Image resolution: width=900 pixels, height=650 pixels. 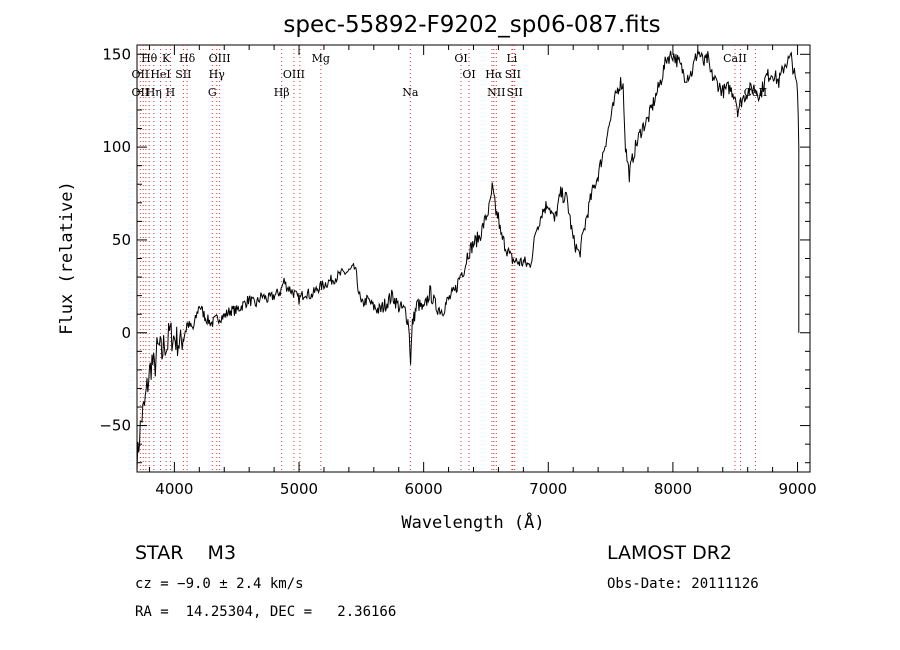 I want to click on marker-label-20: Hβ, so click(x=282, y=92).